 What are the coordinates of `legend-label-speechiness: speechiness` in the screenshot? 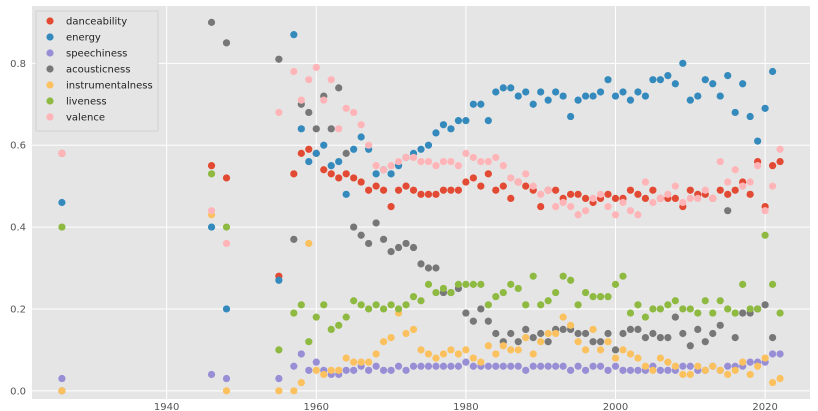 It's located at (96, 54).